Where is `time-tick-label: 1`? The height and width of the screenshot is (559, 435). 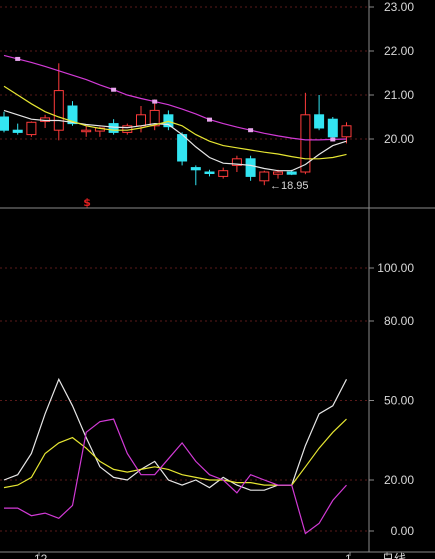
time-tick-label: 1 is located at coordinates (348, 555).